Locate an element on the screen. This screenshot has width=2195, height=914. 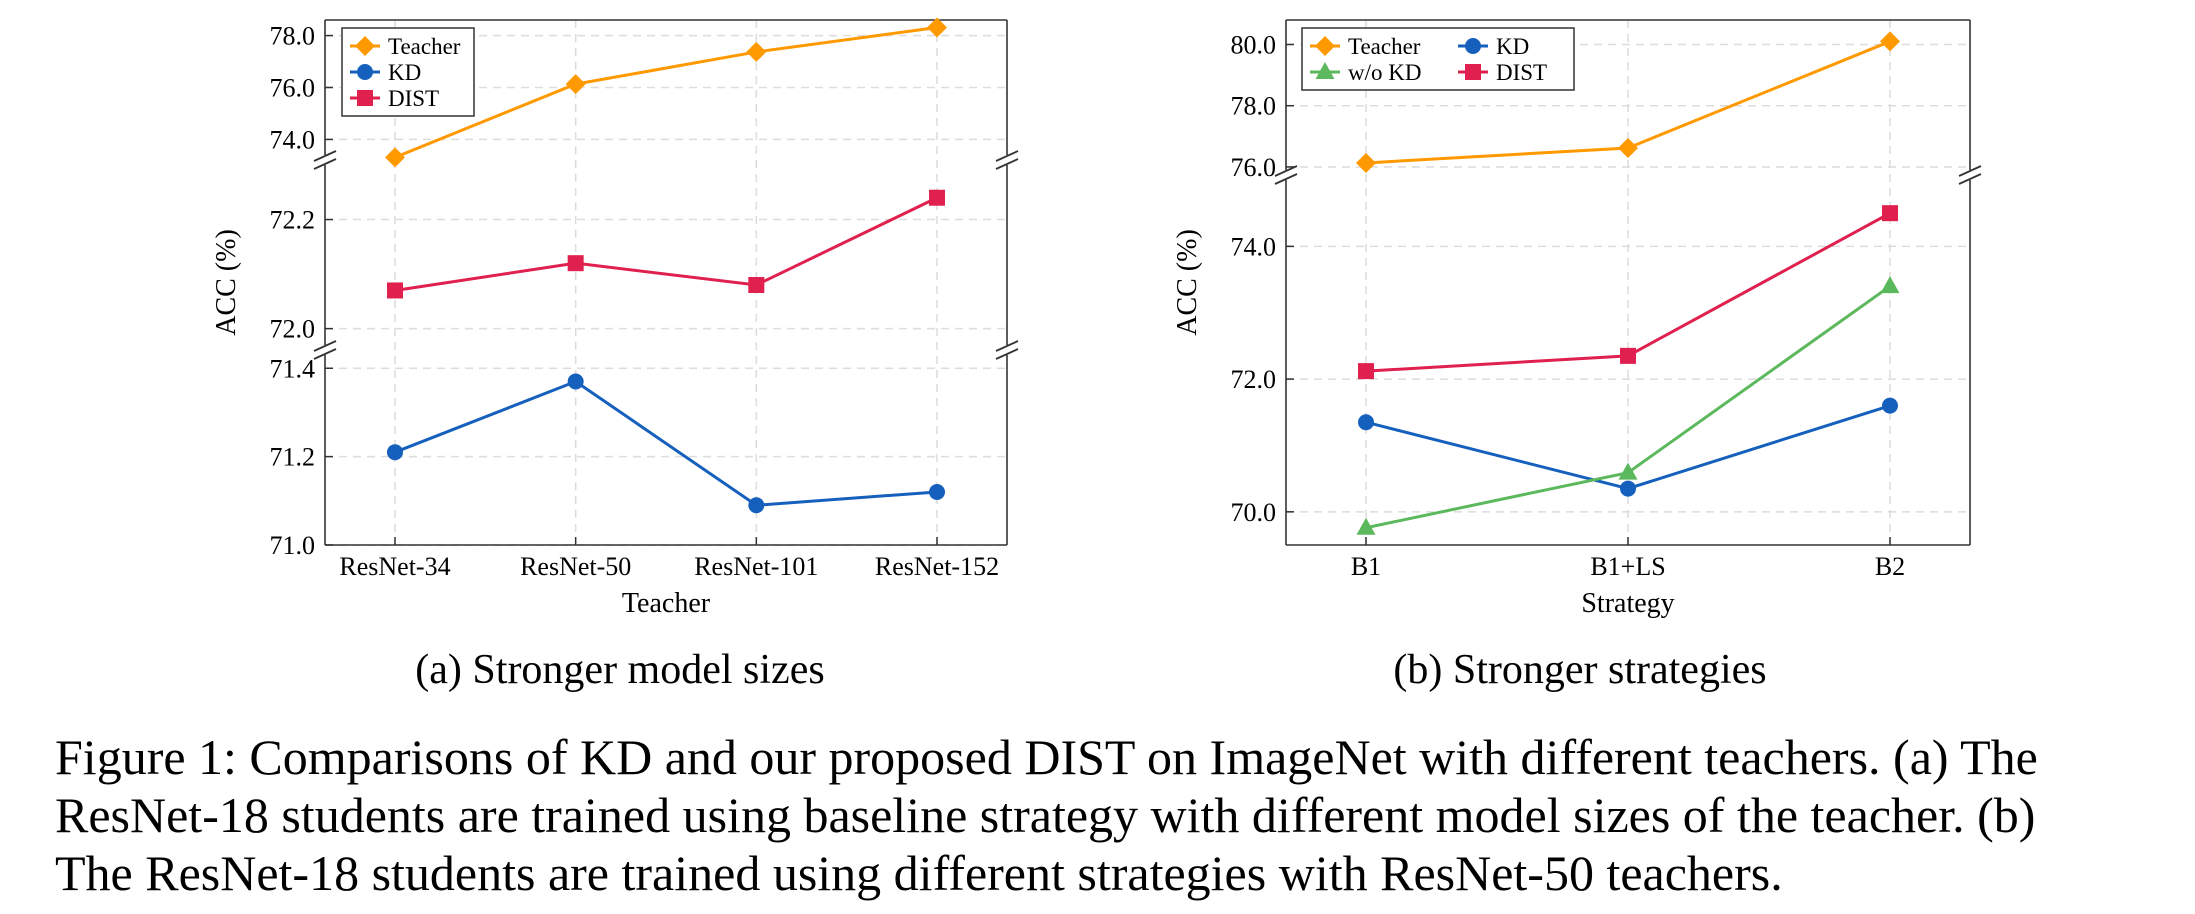
x-axis-label: Strategy is located at coordinates (1627, 603).